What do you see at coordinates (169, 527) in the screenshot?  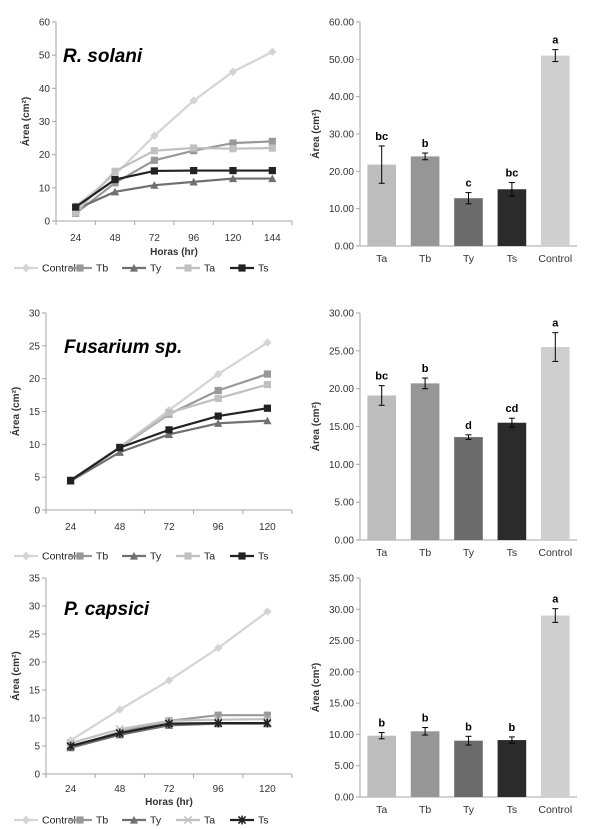 I see `x-tick-label: 72` at bounding box center [169, 527].